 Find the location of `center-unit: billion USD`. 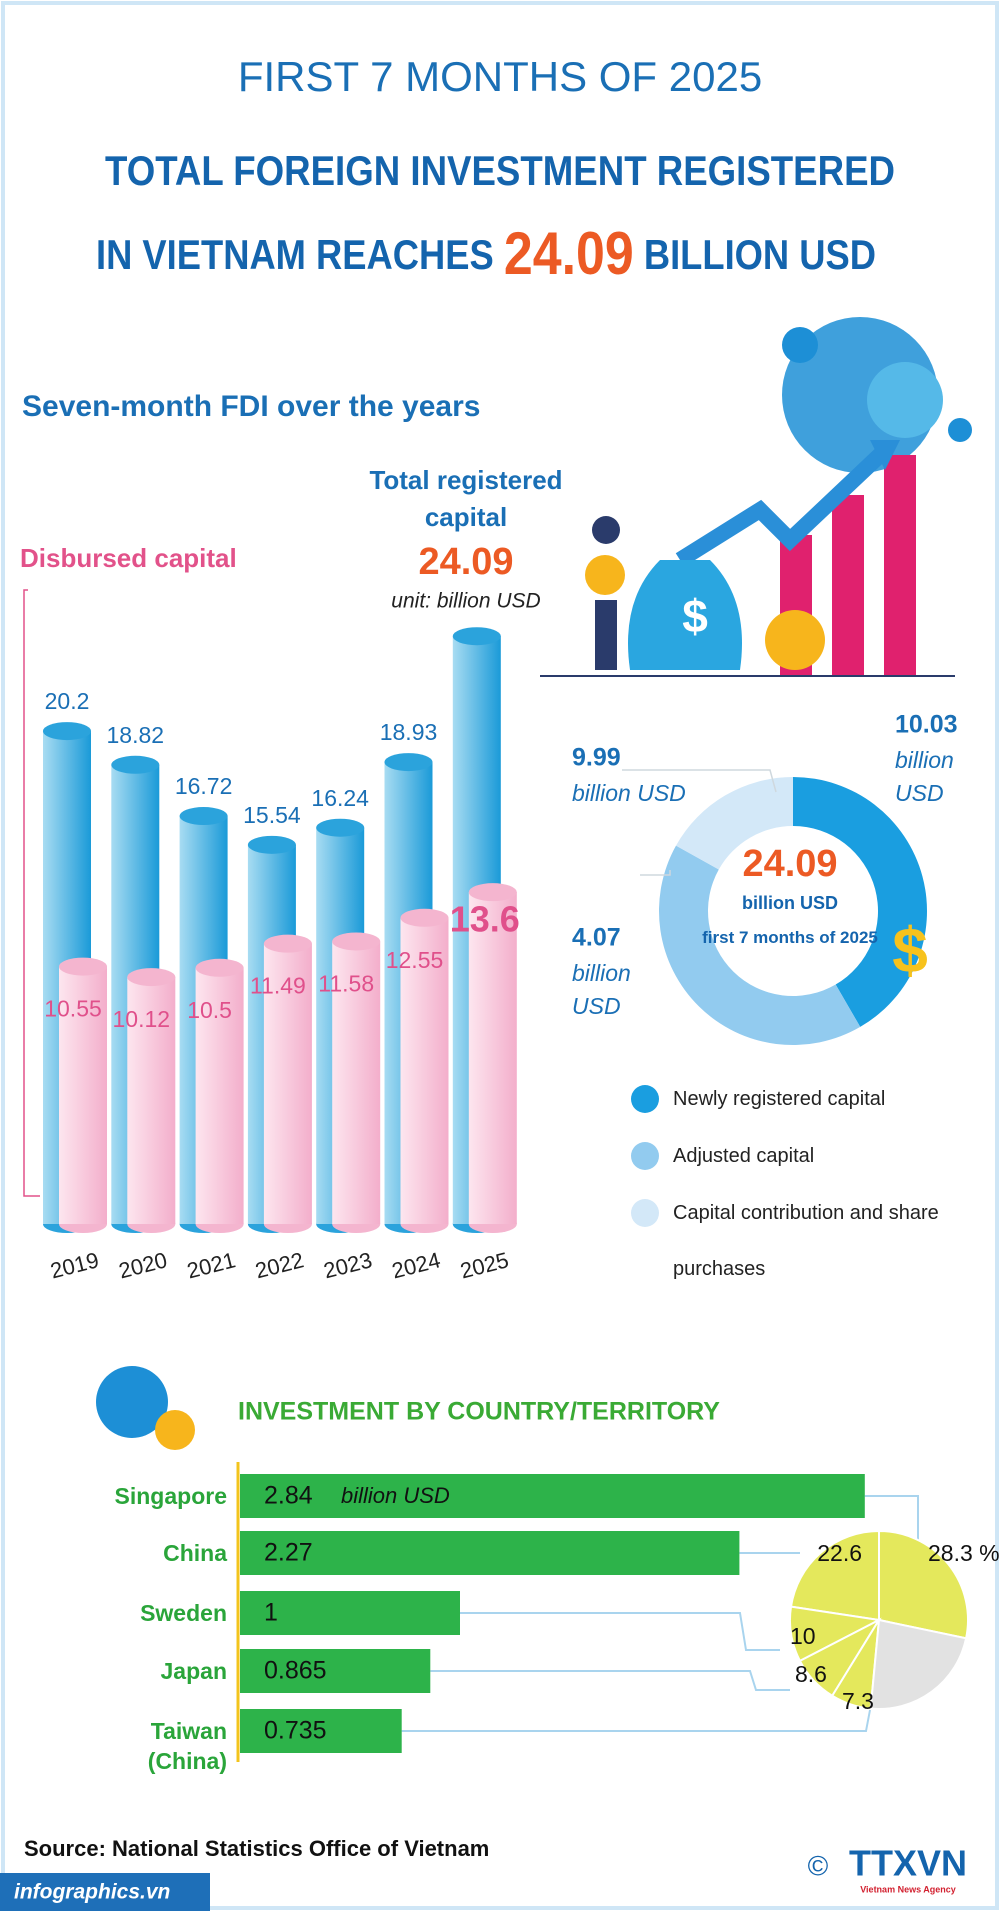

center-unit: billion USD is located at coordinates (790, 903).